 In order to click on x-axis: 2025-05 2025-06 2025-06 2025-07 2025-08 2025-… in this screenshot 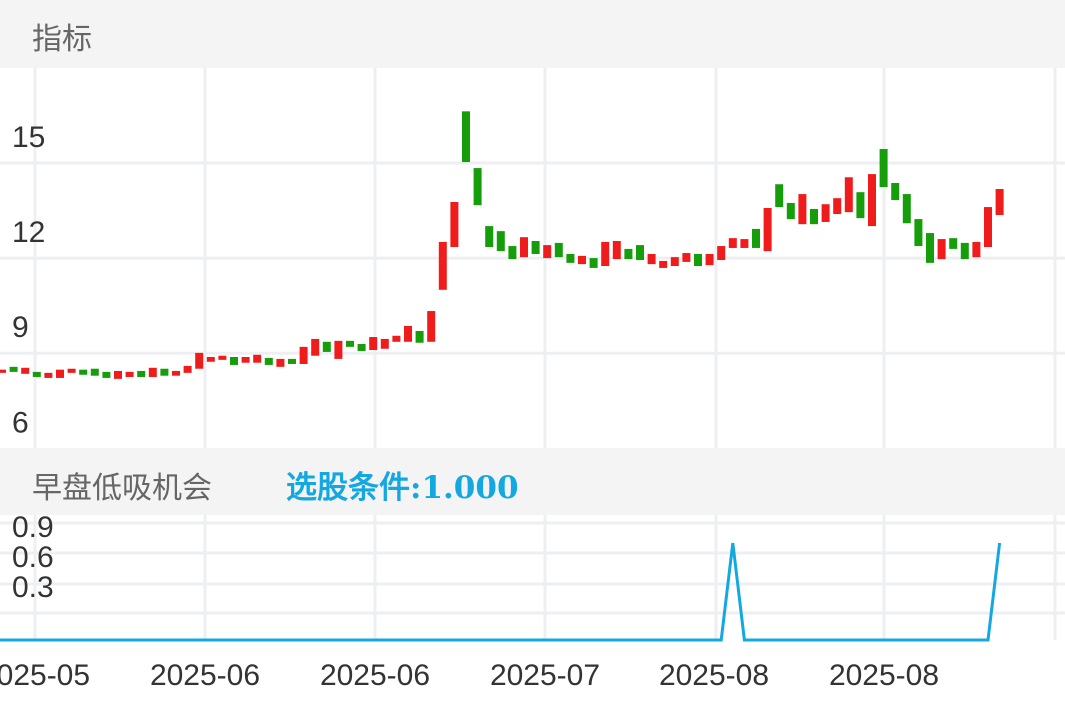, I will do `click(469, 675)`.